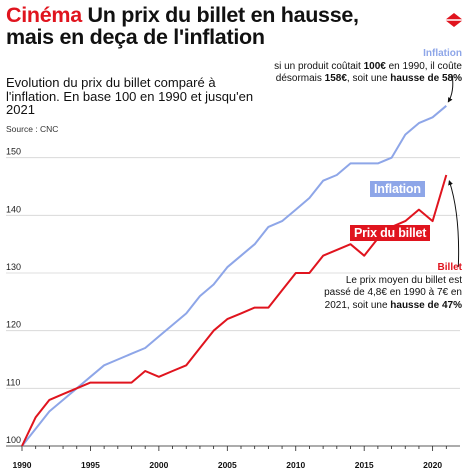 Image resolution: width=474 pixels, height=474 pixels. I want to click on y-tick-label: 100, so click(13, 440).